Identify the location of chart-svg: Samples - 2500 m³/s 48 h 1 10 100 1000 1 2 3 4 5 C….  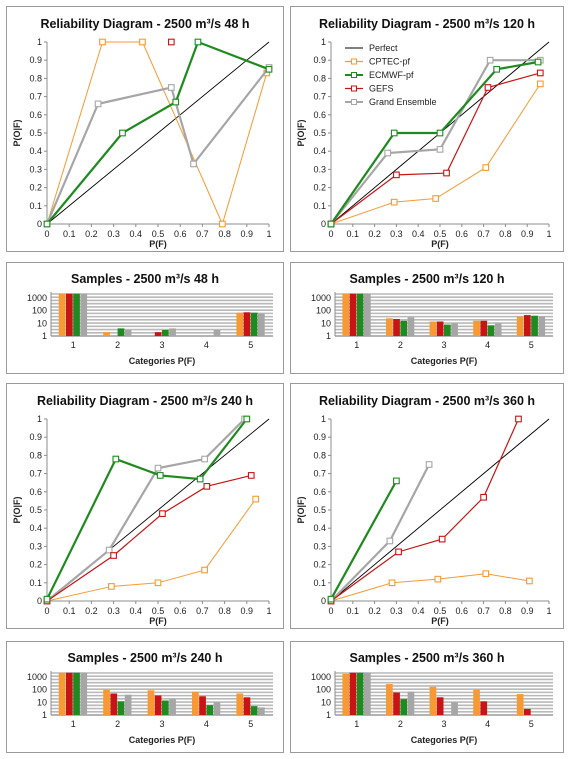
(150, 319).